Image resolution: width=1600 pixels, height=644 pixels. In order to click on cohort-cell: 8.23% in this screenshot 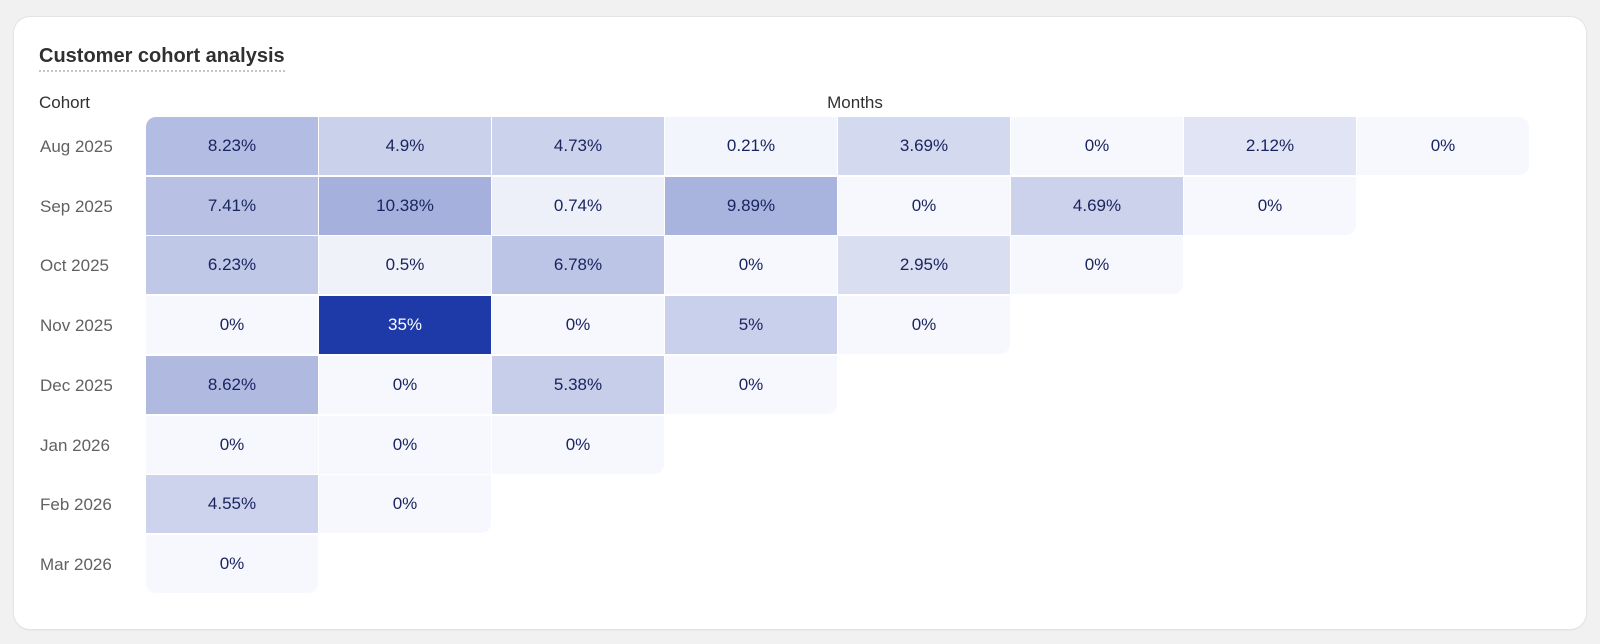, I will do `click(232, 146)`.